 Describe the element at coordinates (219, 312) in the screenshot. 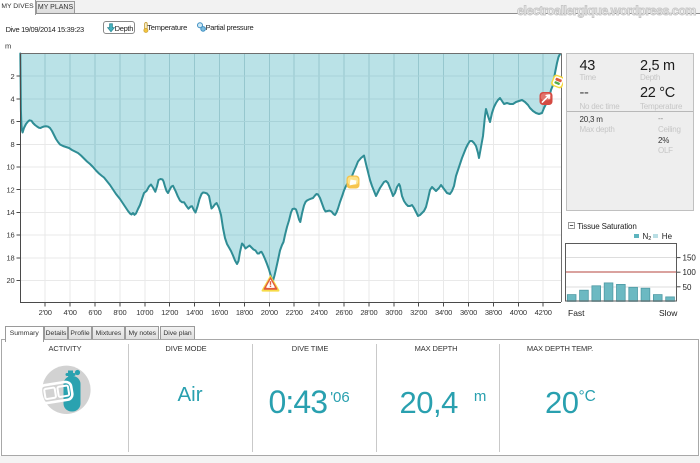

I see `svg-text: 16'00` at that location.